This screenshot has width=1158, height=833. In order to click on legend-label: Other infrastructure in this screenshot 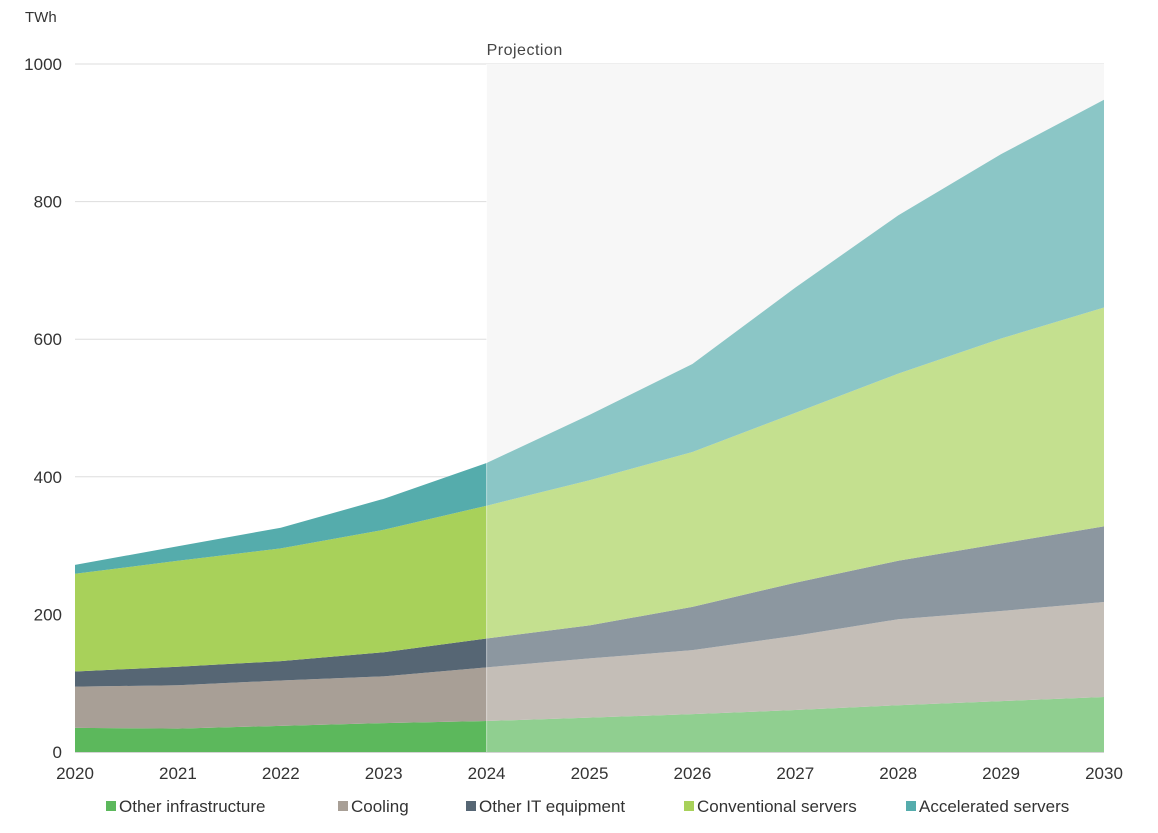, I will do `click(192, 806)`.